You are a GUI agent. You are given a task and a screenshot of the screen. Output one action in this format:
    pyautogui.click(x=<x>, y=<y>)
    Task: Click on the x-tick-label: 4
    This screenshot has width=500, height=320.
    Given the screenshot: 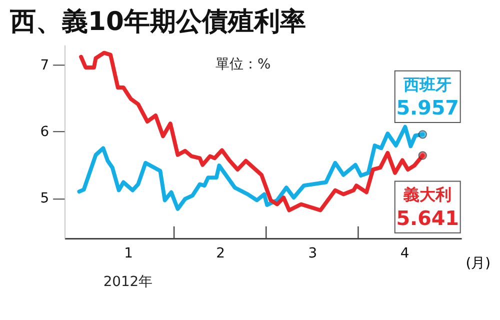 What is the action you would take?
    pyautogui.click(x=405, y=254)
    